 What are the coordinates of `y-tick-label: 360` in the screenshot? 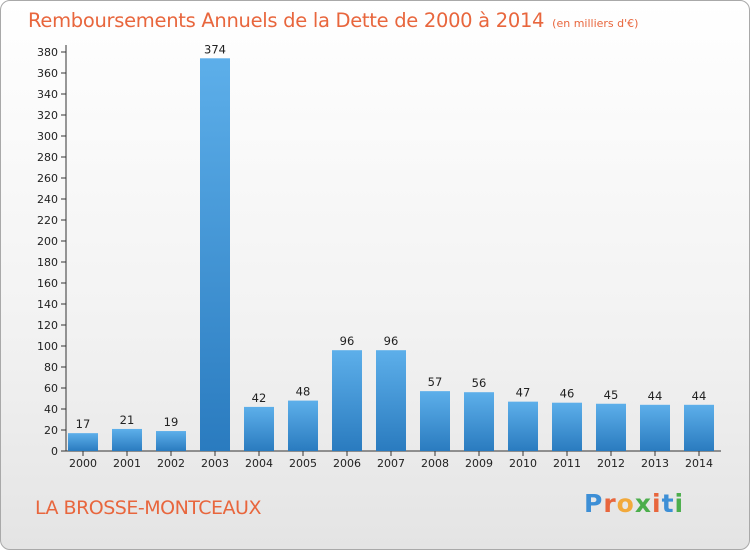 It's located at (47, 73).